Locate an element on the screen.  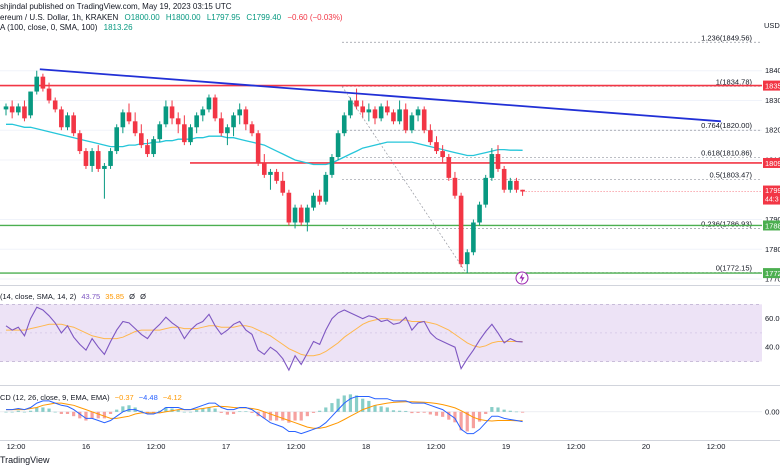
price-tick-label: 1780 is located at coordinates (772, 249).